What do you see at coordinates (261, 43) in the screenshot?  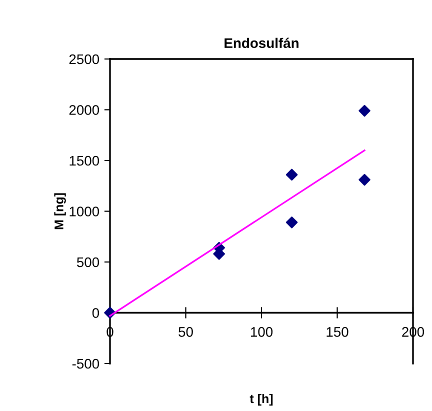 I see `chart-title: Endosulfán` at bounding box center [261, 43].